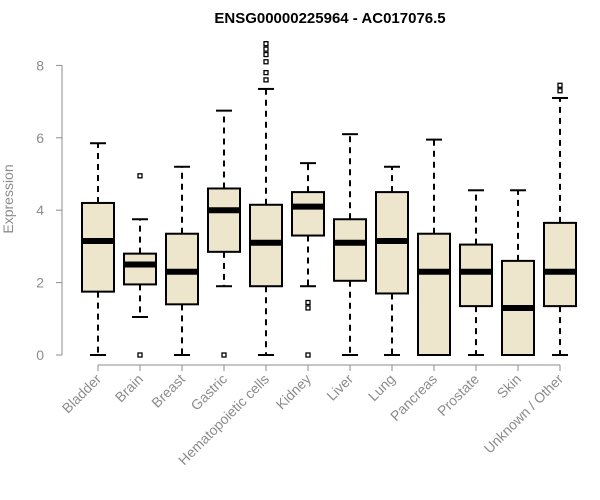 The image size is (600, 500). I want to click on y-tick-label: 6, so click(40, 138).